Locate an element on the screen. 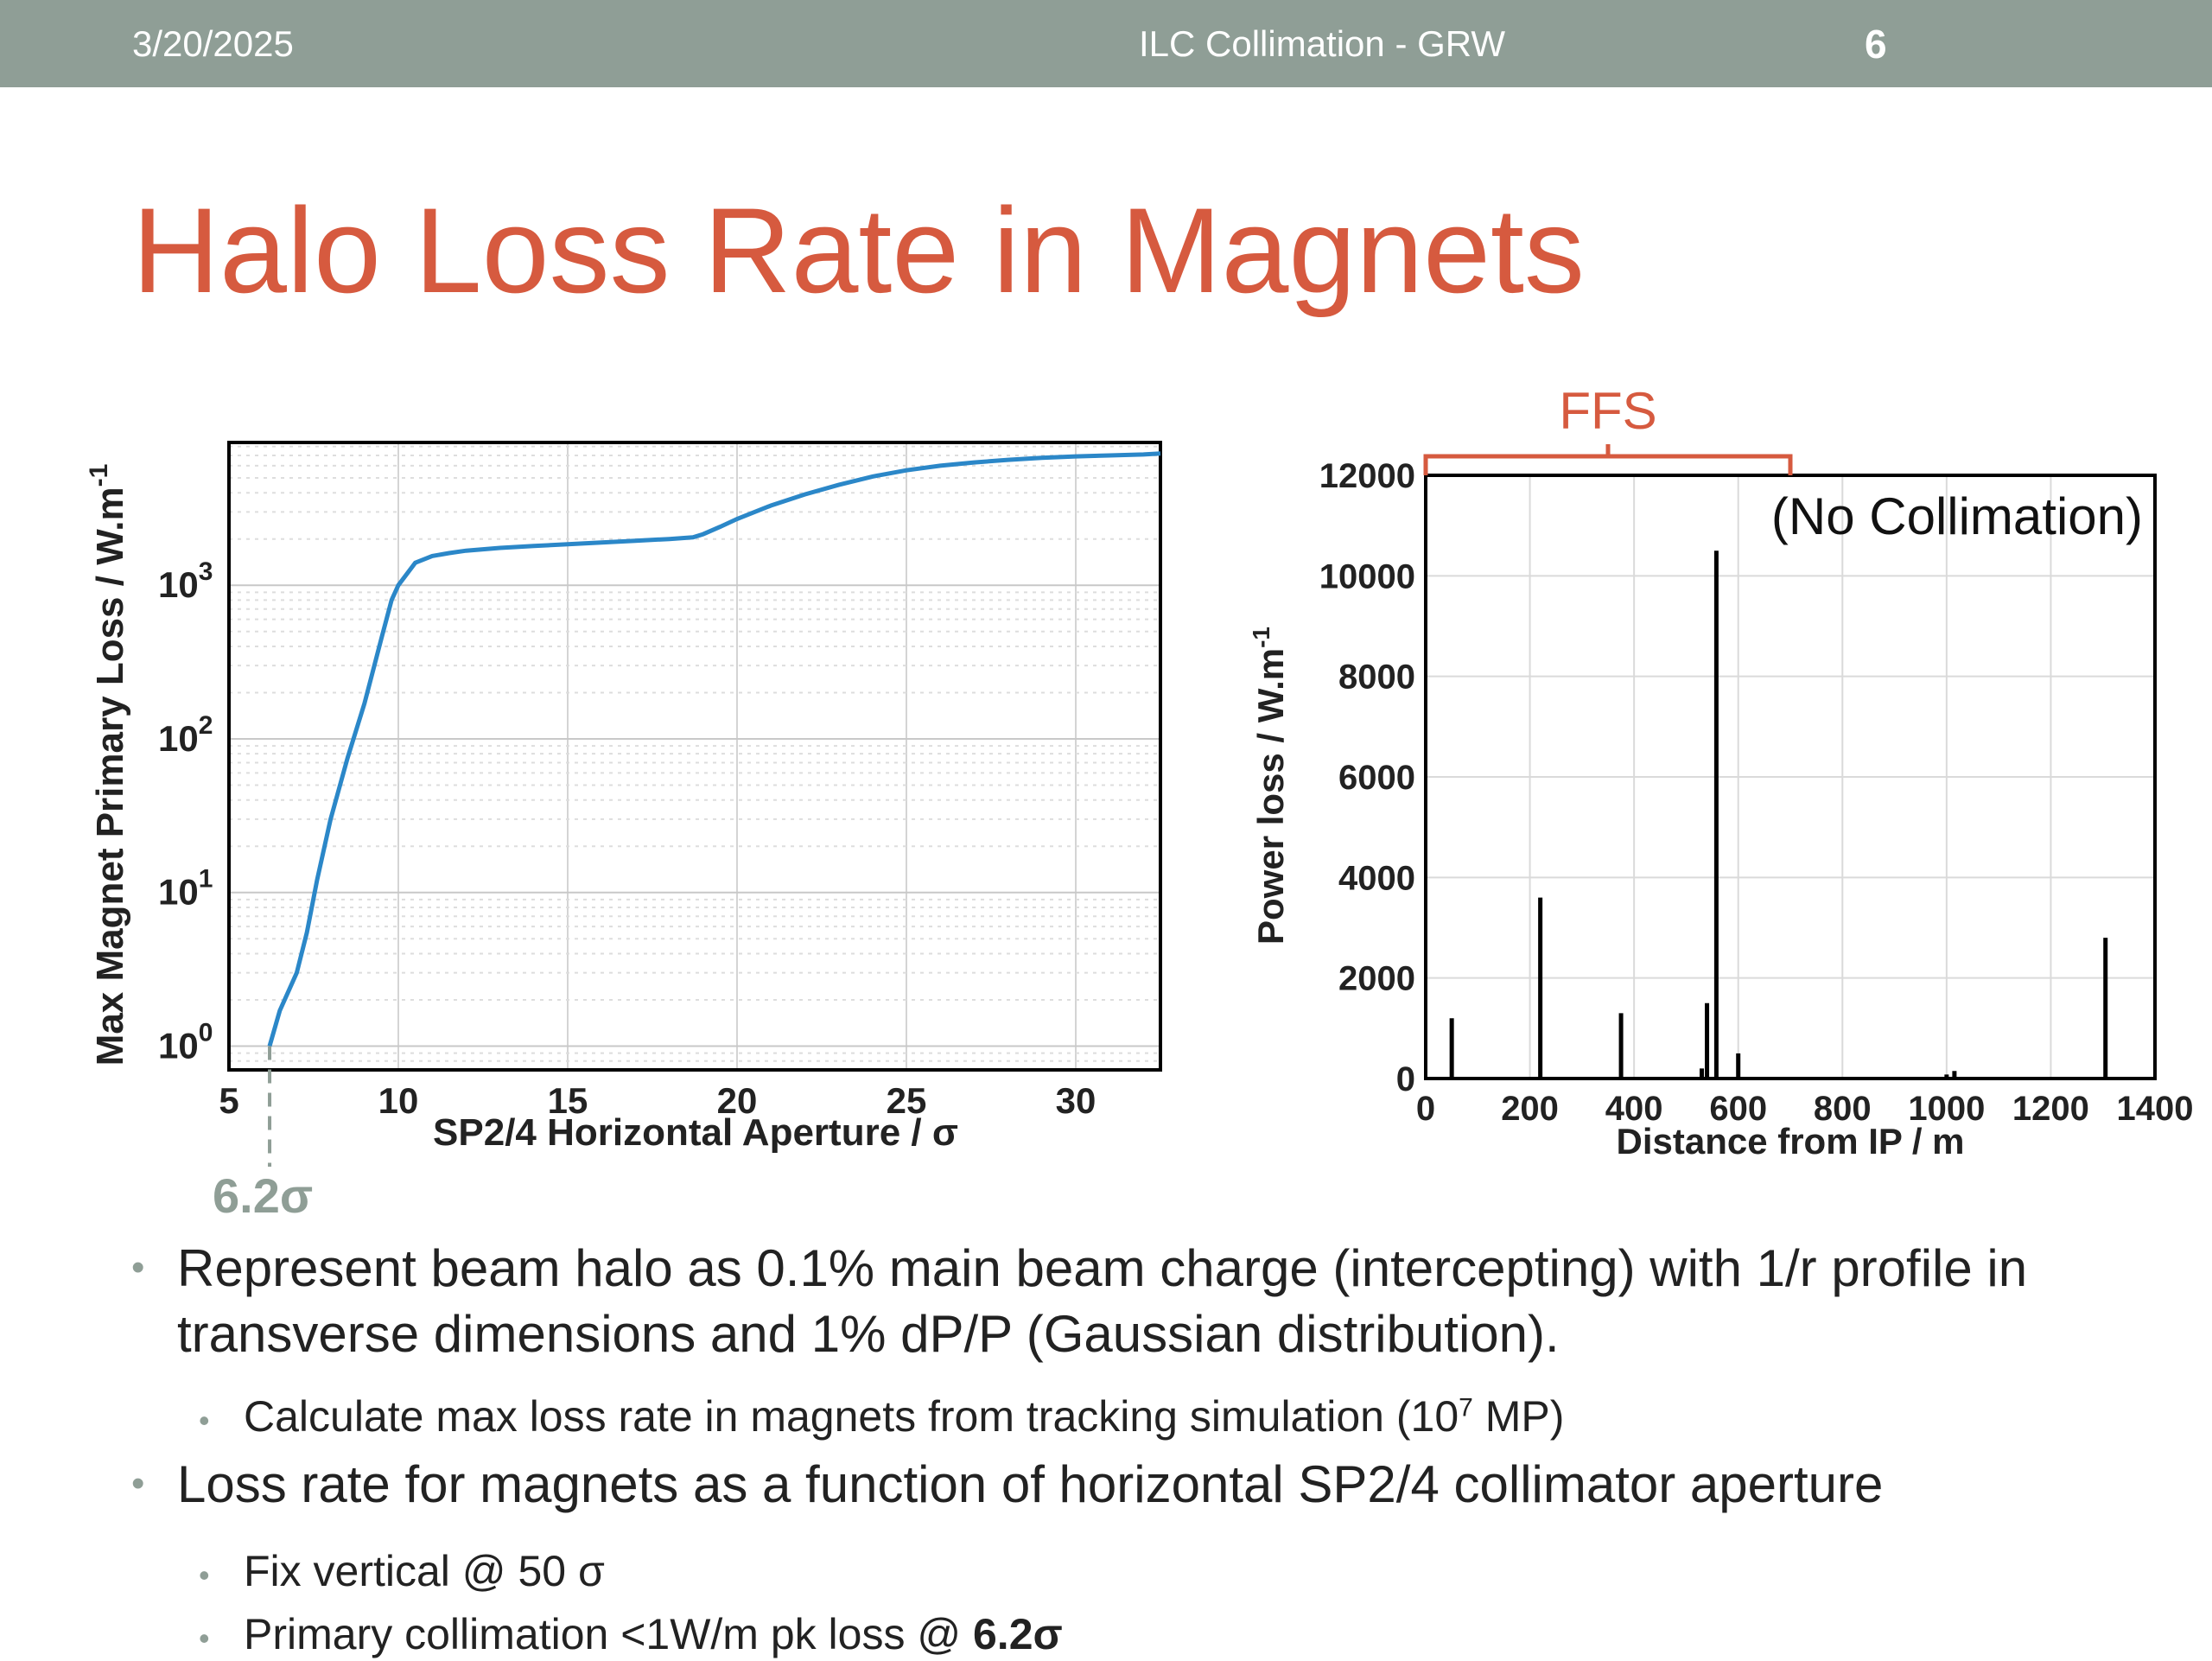 The image size is (2212, 1661). y-tick-label: 10¹ is located at coordinates (185, 889).